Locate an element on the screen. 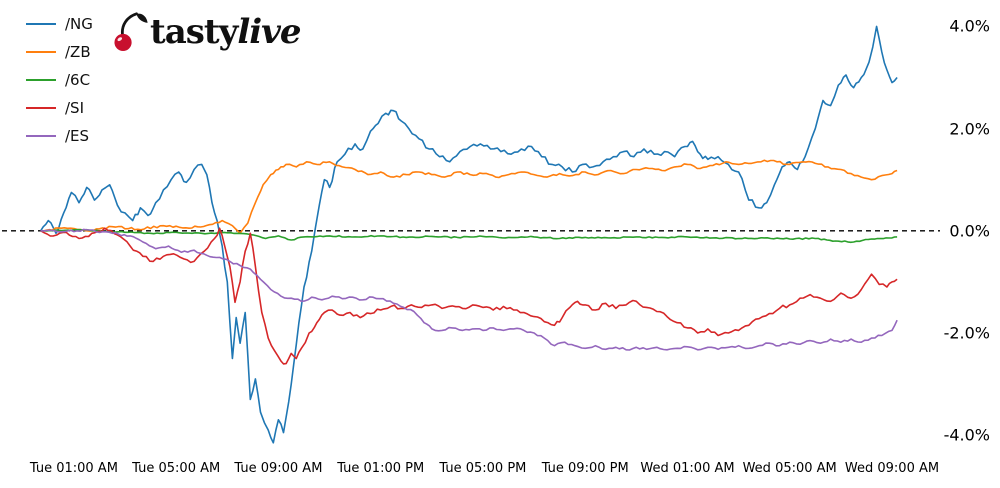  legend-label: /ES is located at coordinates (77, 136).